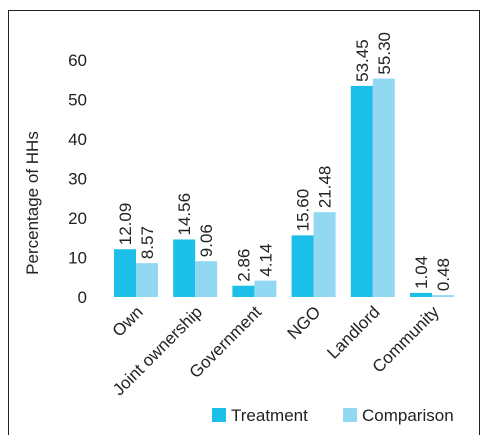 The height and width of the screenshot is (440, 489). Describe the element at coordinates (147, 280) in the screenshot. I see `bar-comparison-own` at that location.